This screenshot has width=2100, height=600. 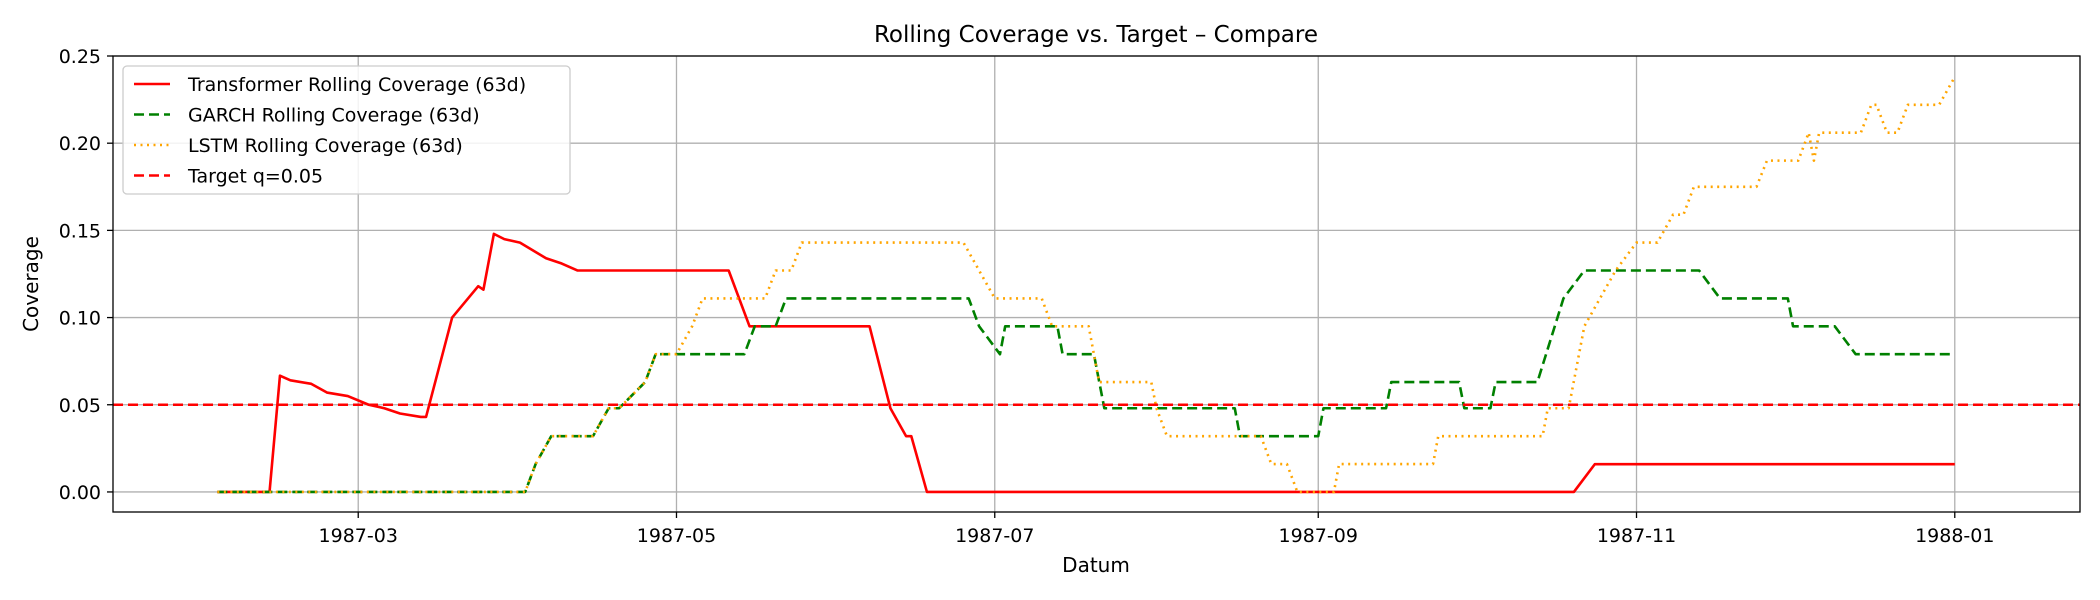 What do you see at coordinates (86, 275) in the screenshot?
I see `y-axis: 0.00 0.05 0.10 0.15 0.20 0.25` at bounding box center [86, 275].